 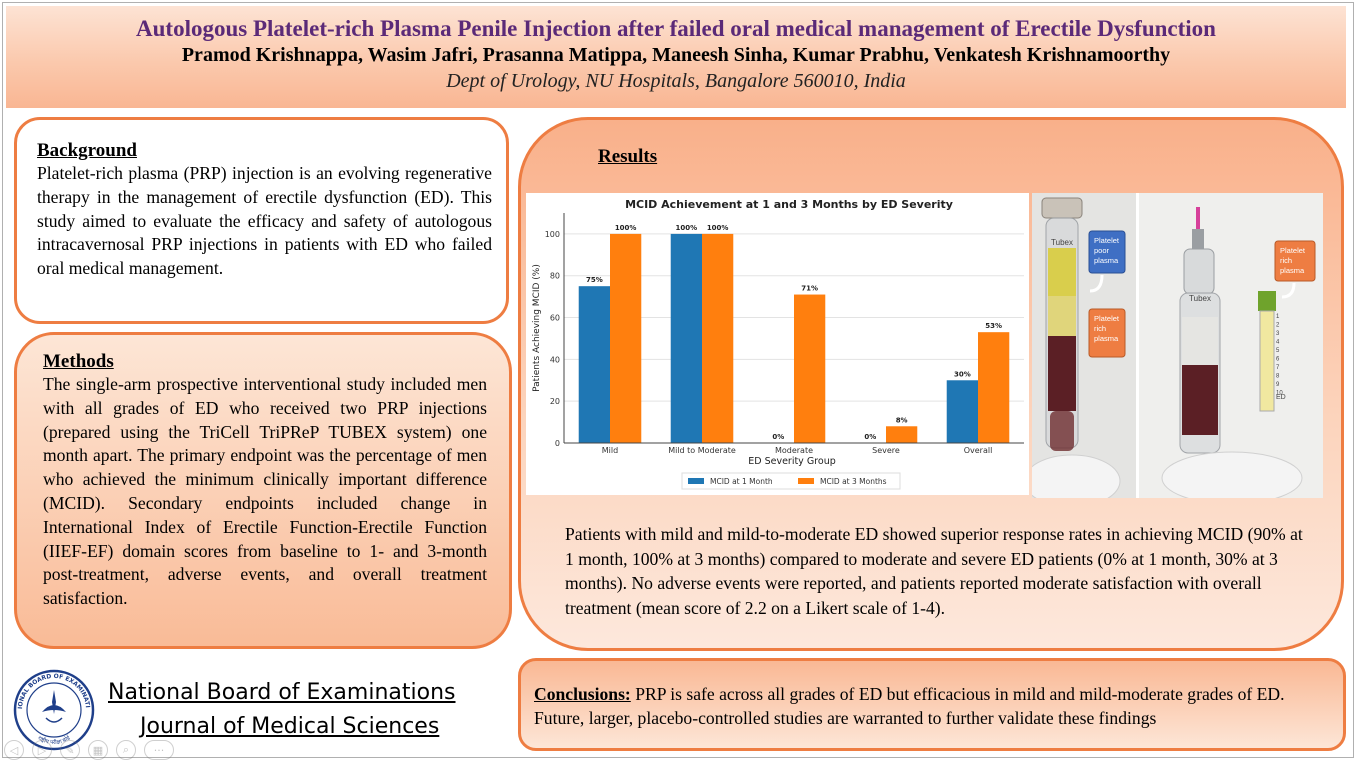 What do you see at coordinates (1278, 385) in the screenshot?
I see `syringe-mark: 9` at bounding box center [1278, 385].